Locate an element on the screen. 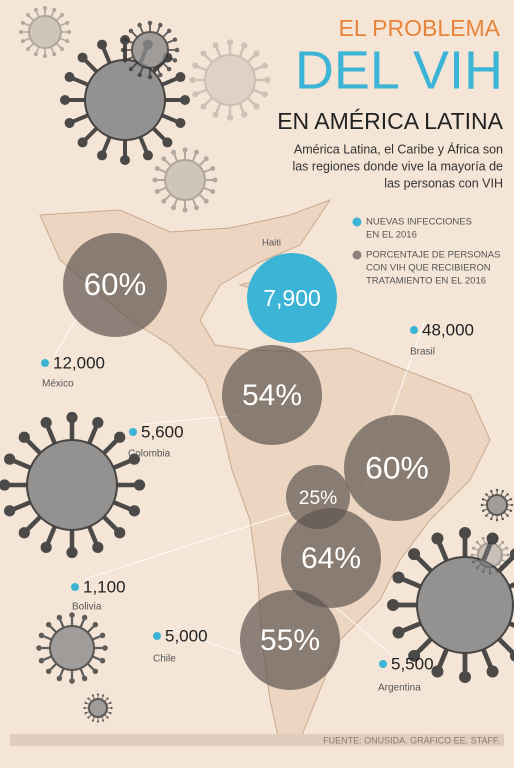 The height and width of the screenshot is (768, 514). legend-text: TRATAMIENTO EN EL 2016 is located at coordinates (426, 281).